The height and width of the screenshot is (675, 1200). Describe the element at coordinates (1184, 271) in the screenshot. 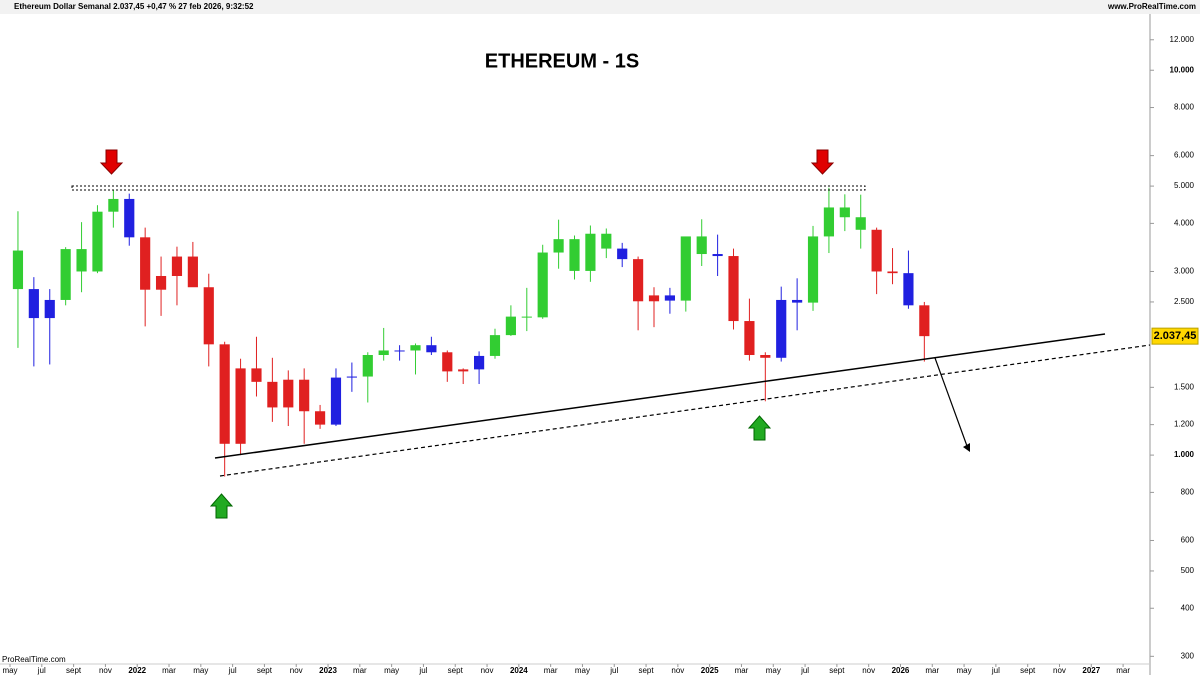

I see `y-tick-label: 3.000` at that location.